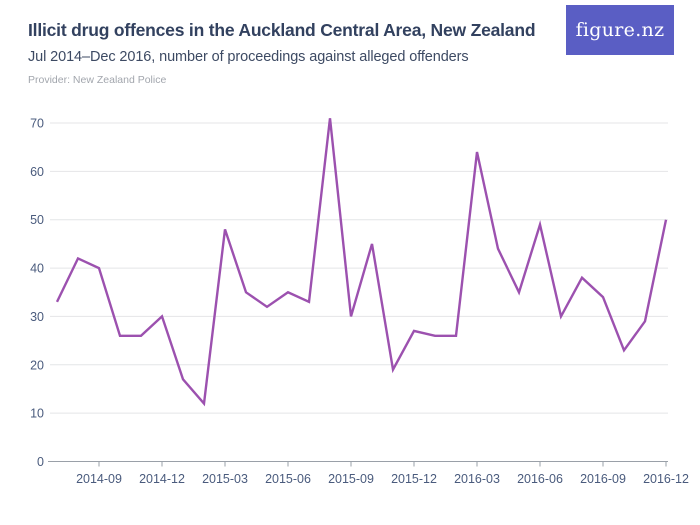 The width and height of the screenshot is (700, 525). I want to click on x-tick-label: 2016-06, so click(540, 479).